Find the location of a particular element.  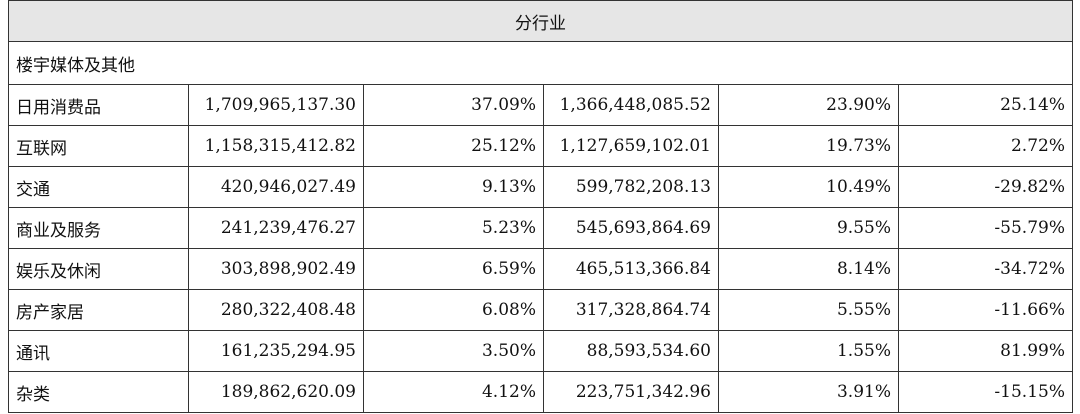

section-row: 楼宇媒体及其他 is located at coordinates (540, 63).